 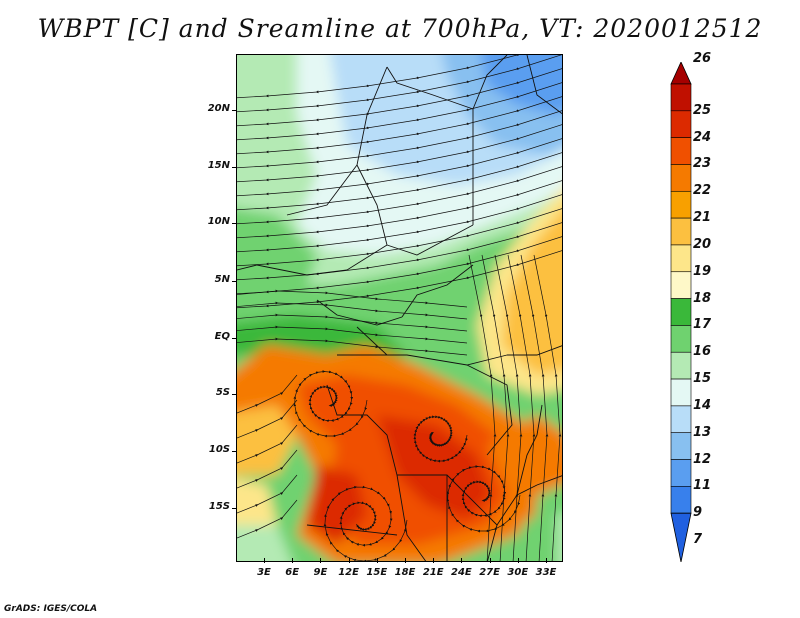 What do you see at coordinates (702, 298) in the screenshot?
I see `colorbar-label: 18` at bounding box center [702, 298].